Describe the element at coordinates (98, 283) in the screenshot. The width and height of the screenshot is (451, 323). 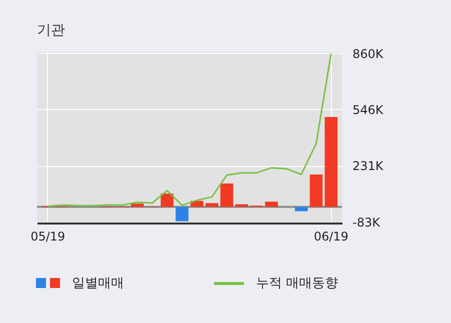
I see `legend-label: 일별매매` at that location.